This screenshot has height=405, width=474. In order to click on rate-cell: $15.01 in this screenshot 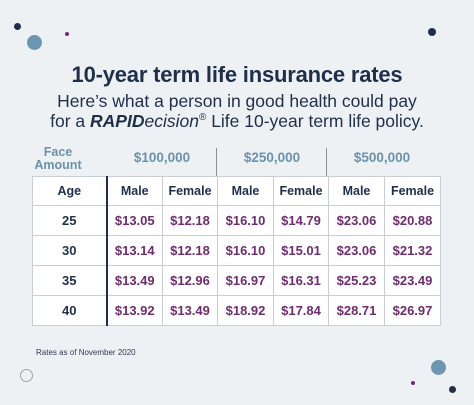, I will do `click(301, 250)`.